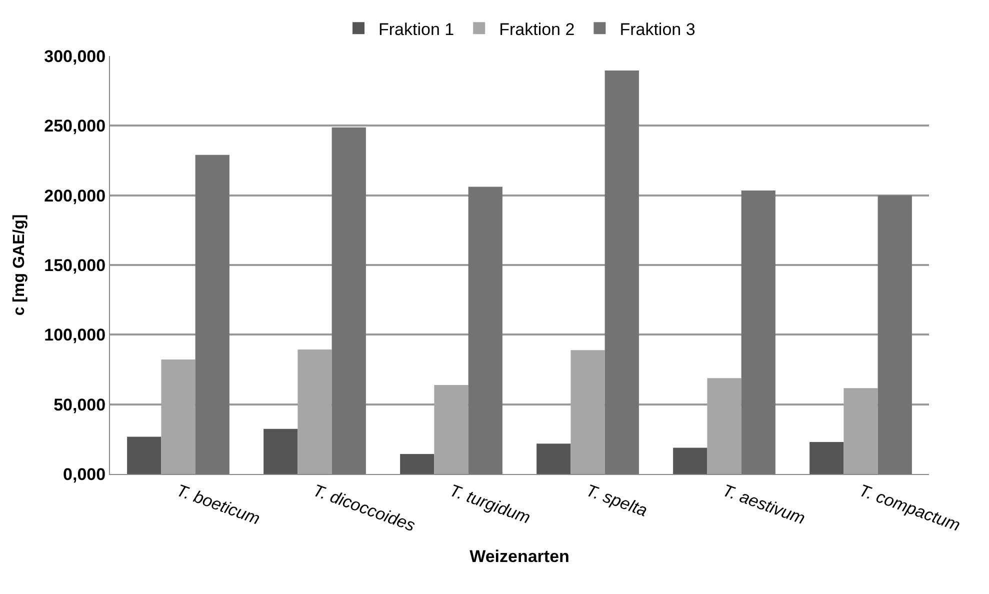 Image resolution: width=989 pixels, height=594 pixels. I want to click on y-tick-label: 300,000, so click(75, 56).